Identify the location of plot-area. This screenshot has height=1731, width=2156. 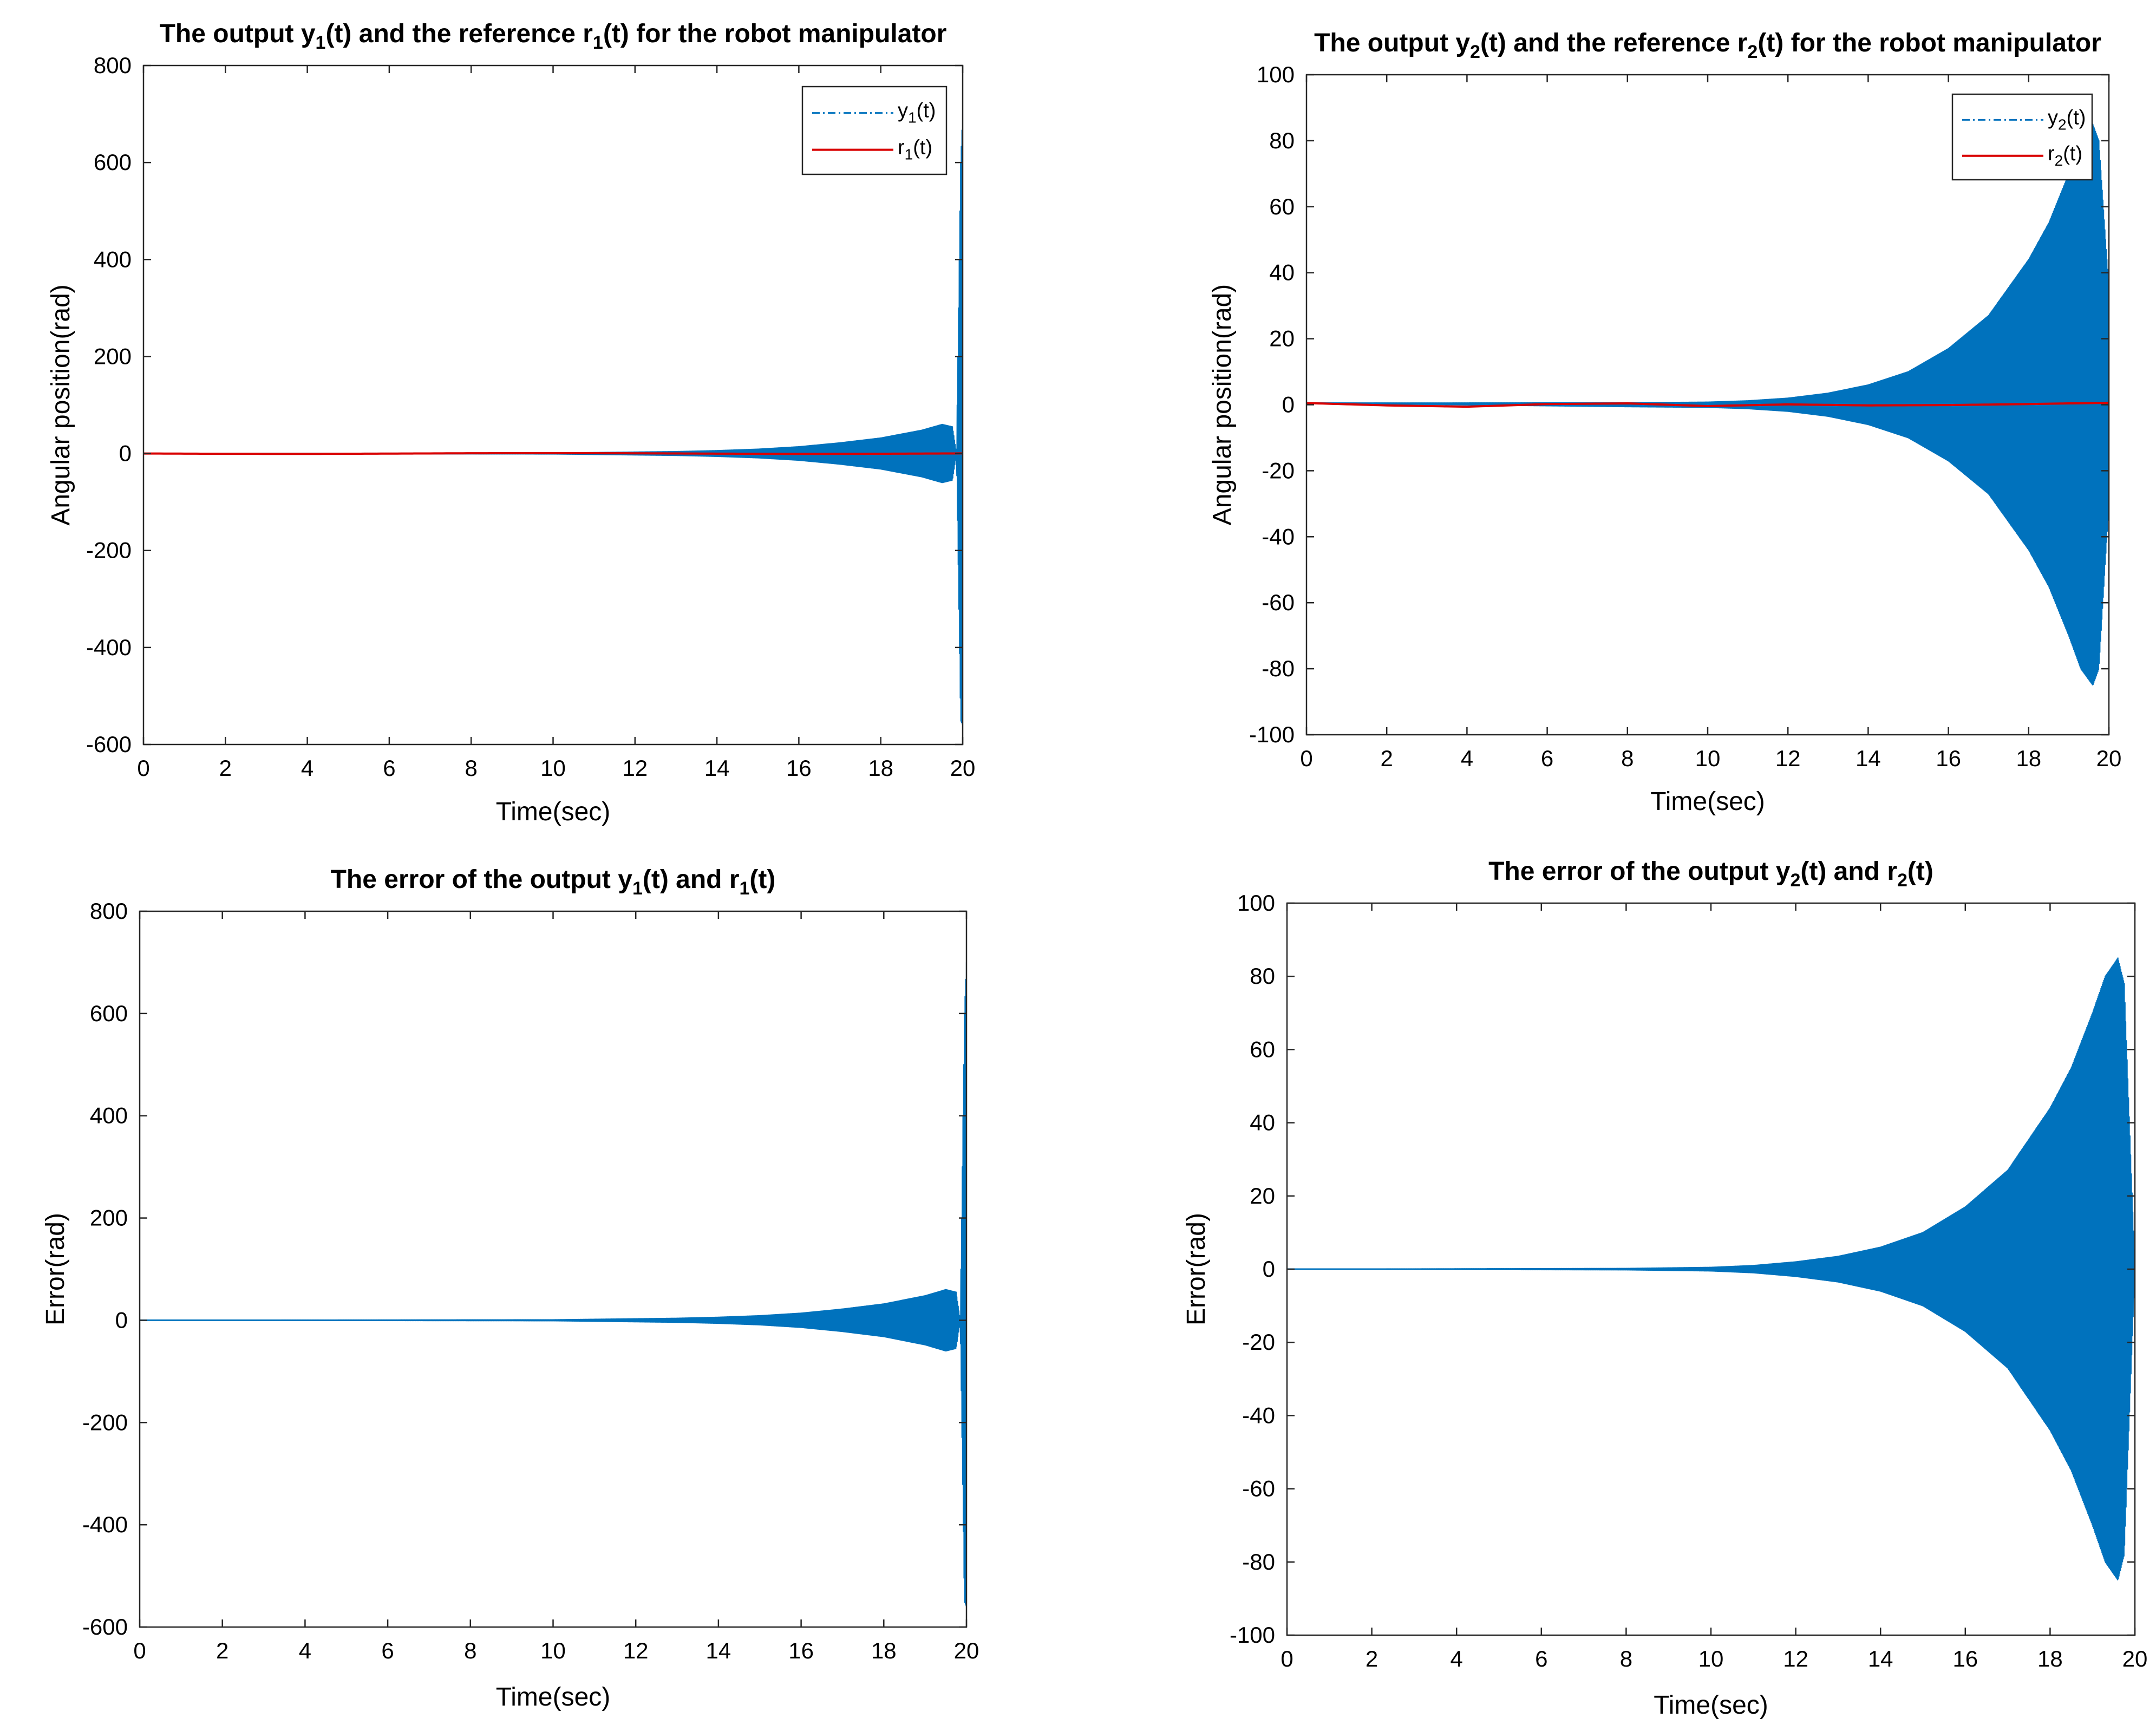
(553, 405).